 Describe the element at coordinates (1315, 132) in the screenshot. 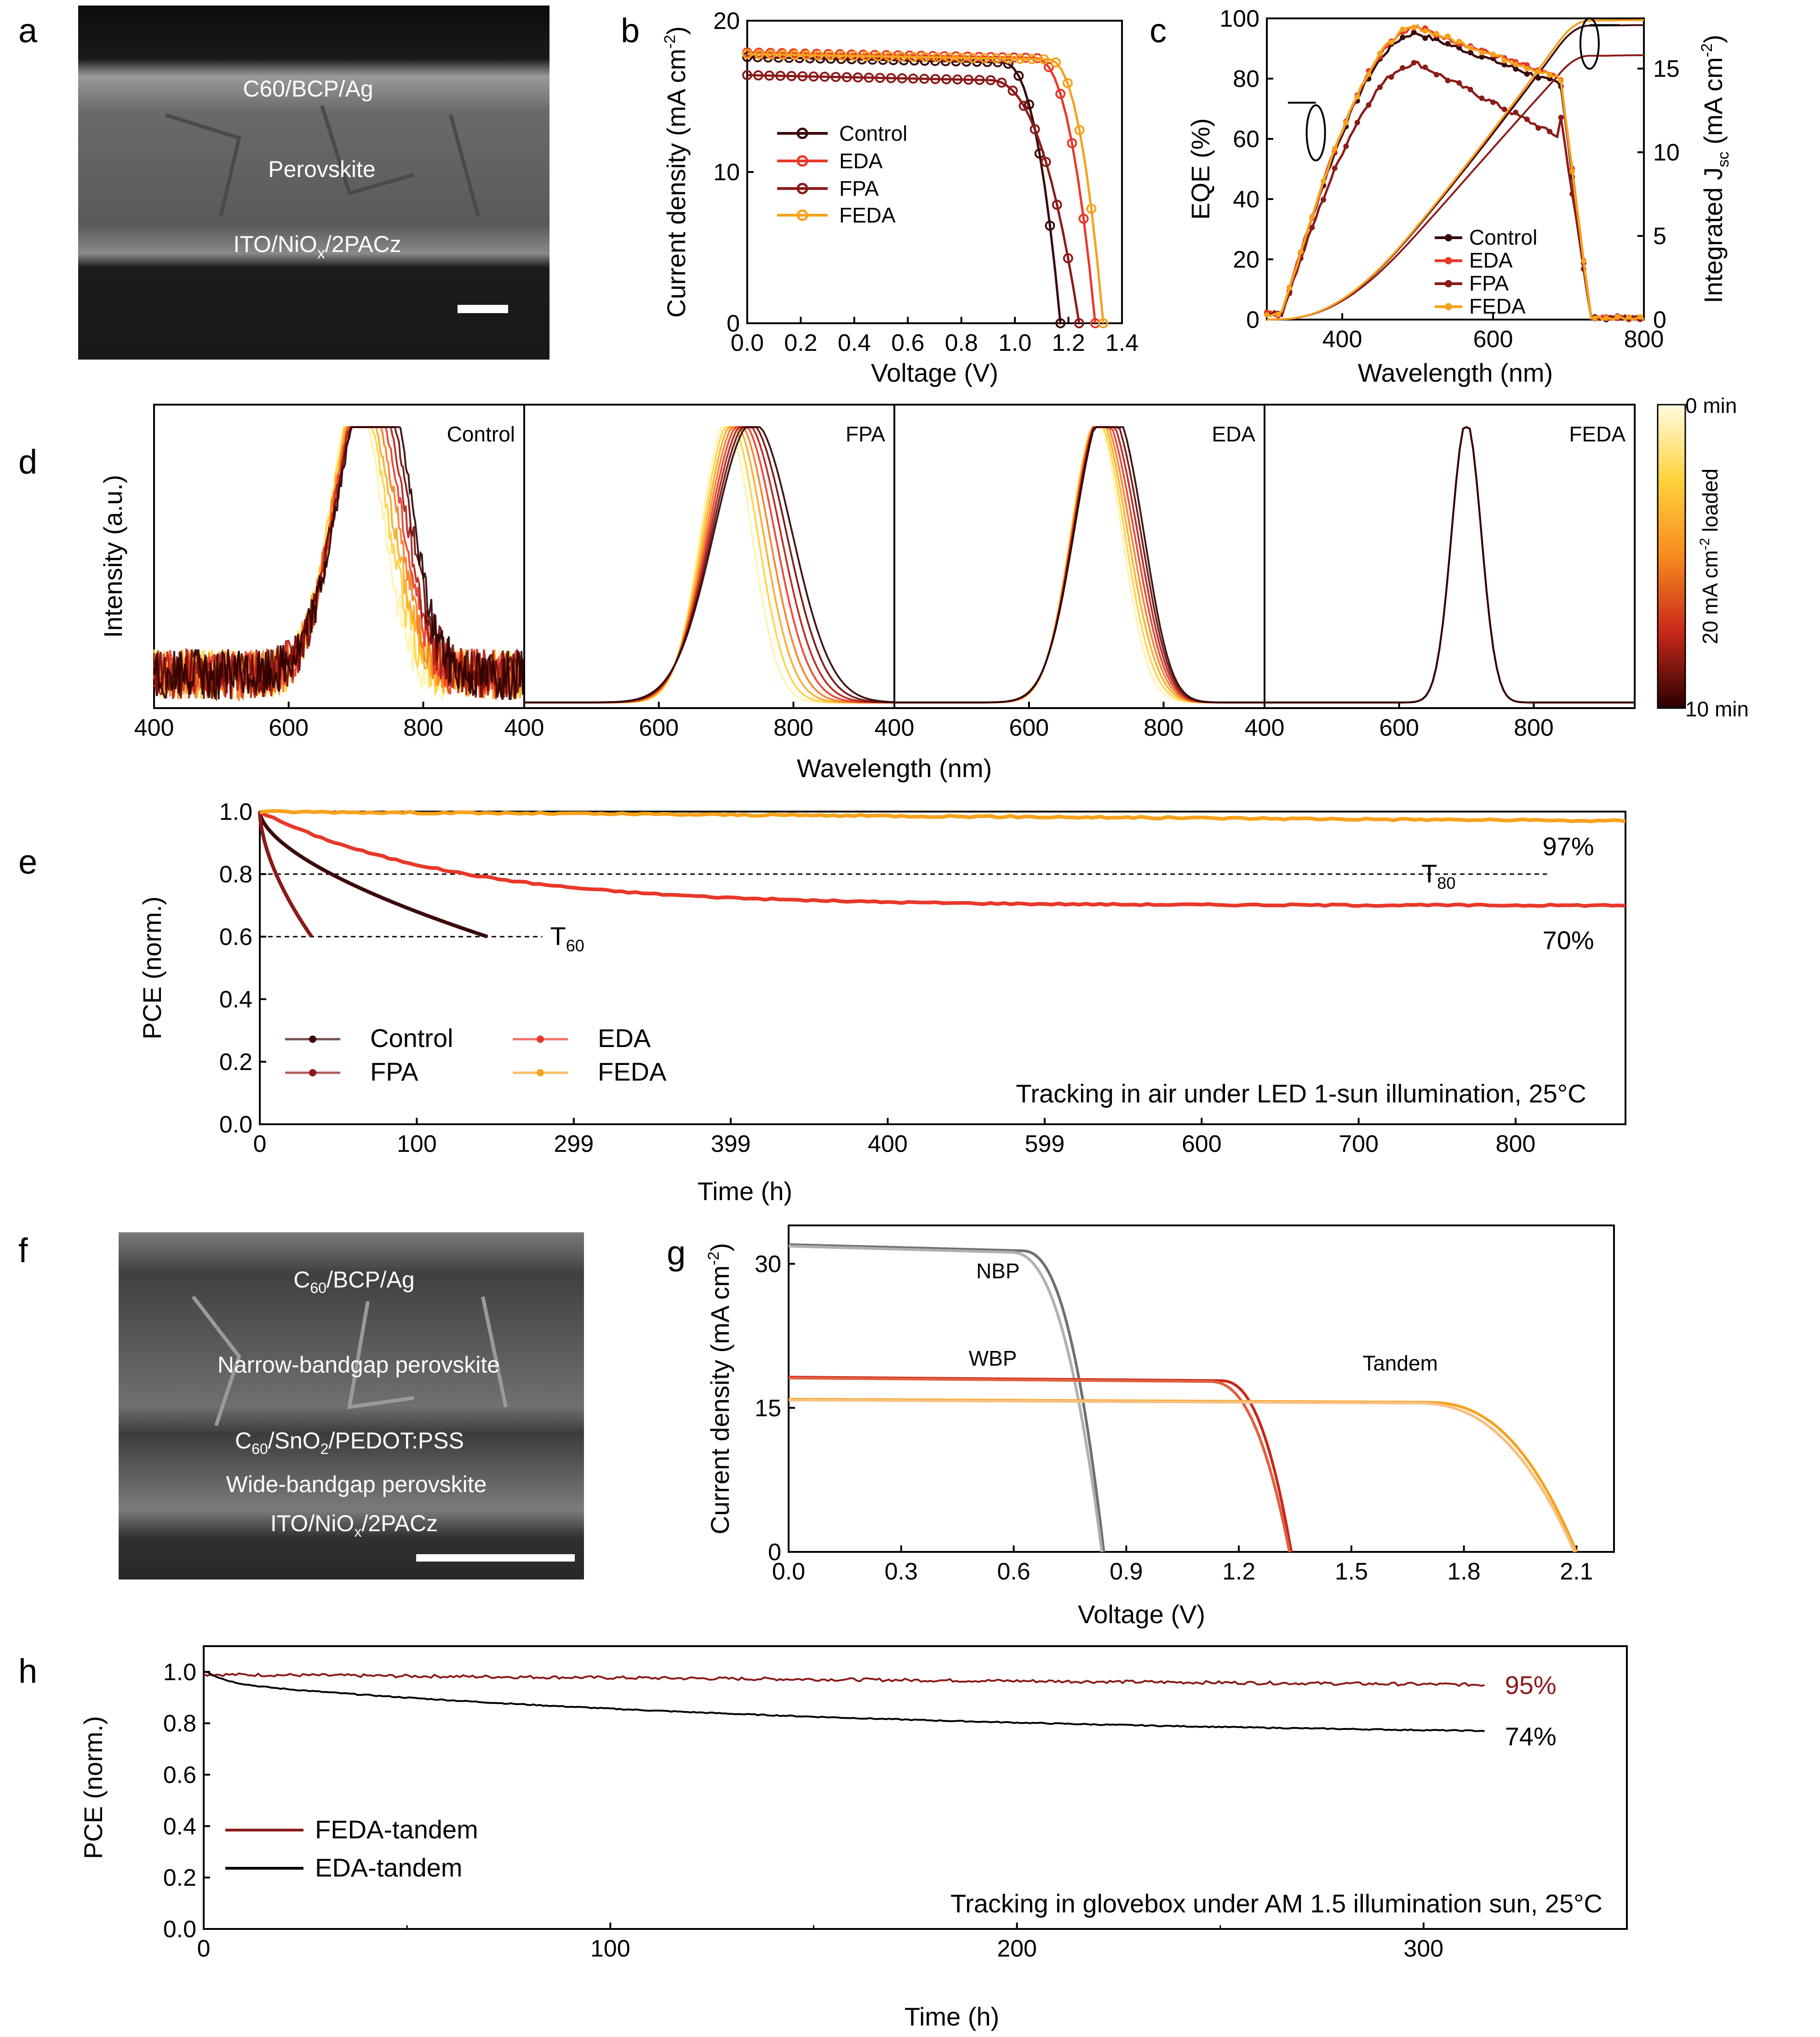

I see `chart-c-left-axis-marker` at that location.